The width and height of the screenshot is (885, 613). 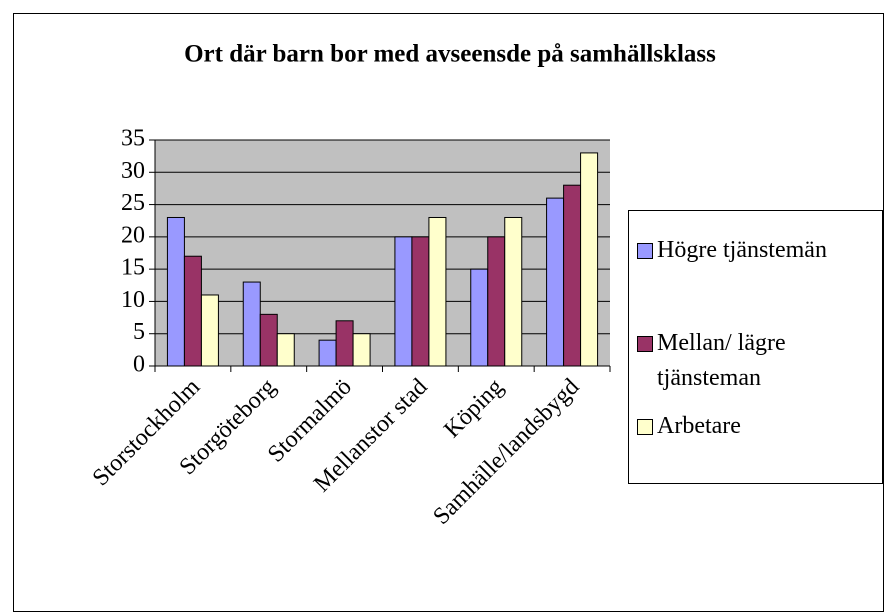 What do you see at coordinates (699, 426) in the screenshot?
I see `legend-label: Arbetare` at bounding box center [699, 426].